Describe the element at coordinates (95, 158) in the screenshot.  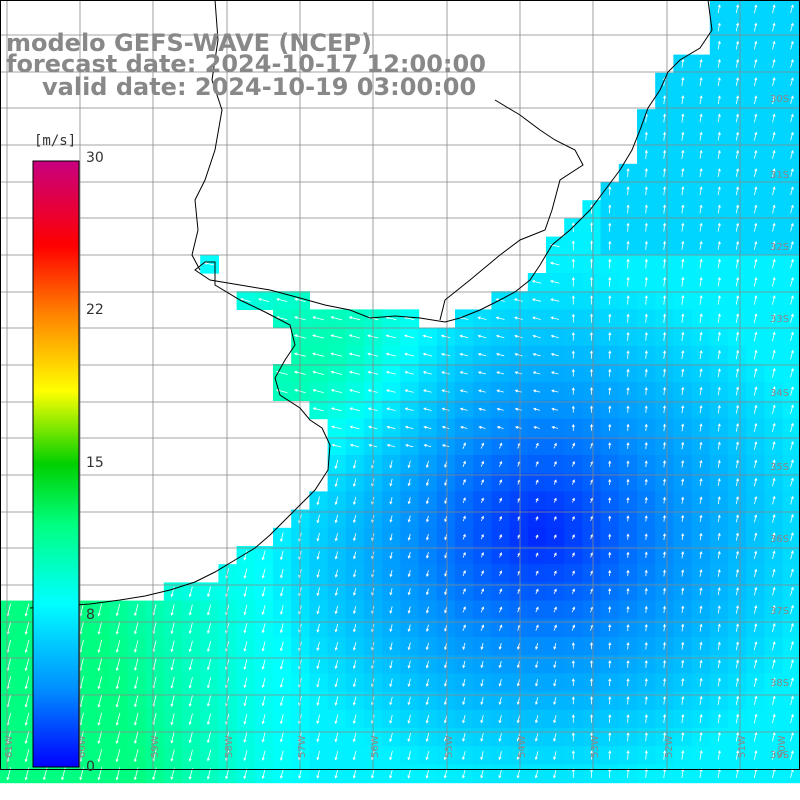
I see `colorbar-tick-30: 30` at that location.